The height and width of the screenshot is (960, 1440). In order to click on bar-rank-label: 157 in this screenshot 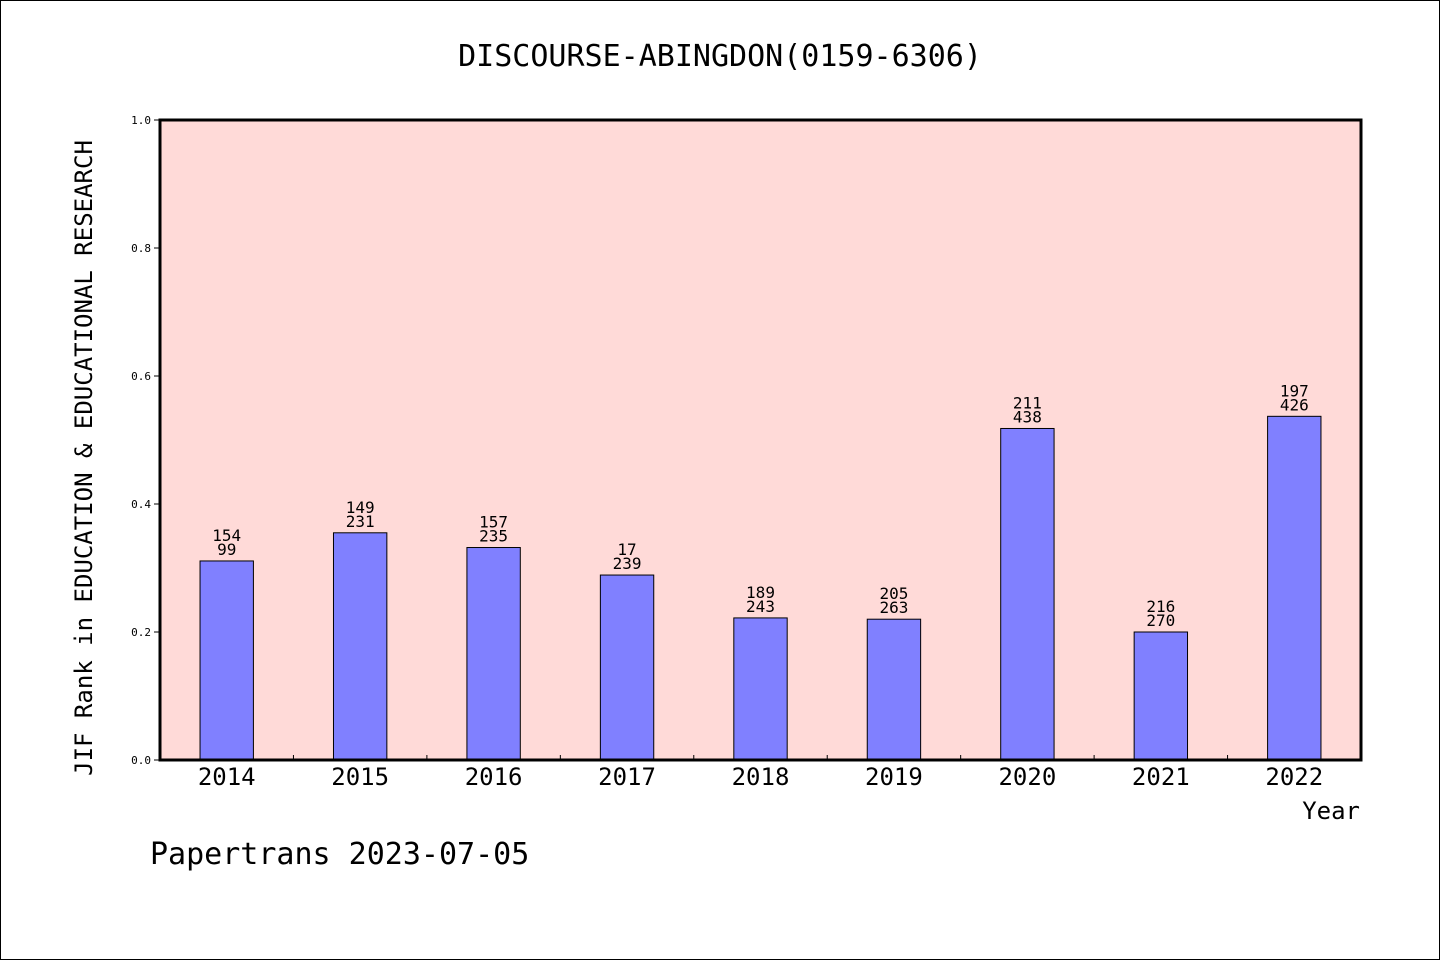, I will do `click(493, 522)`.